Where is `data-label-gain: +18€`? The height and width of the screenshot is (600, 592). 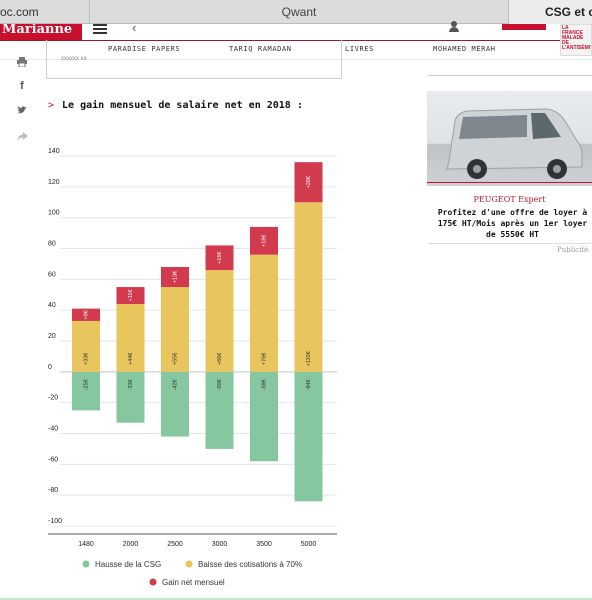 data-label-gain: +18€ is located at coordinates (264, 241).